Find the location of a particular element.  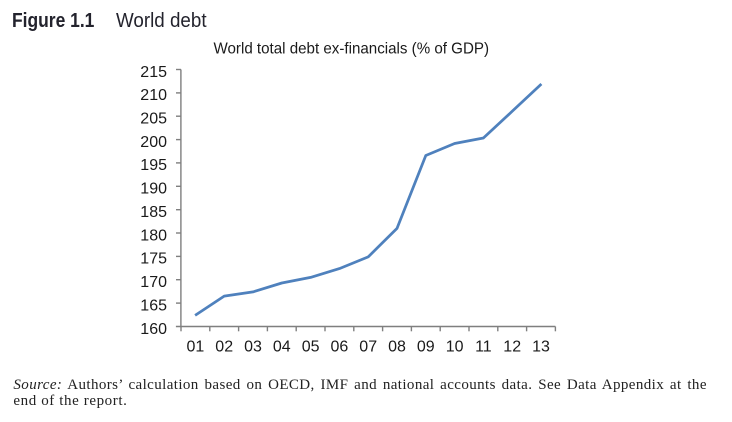

svg-text: 01 is located at coordinates (196, 347).